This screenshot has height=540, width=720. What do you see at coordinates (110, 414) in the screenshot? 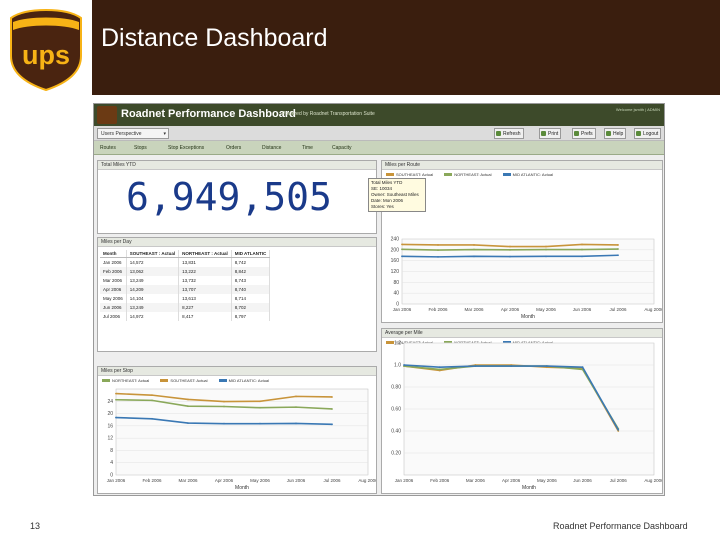
I see `y-tick-label: 20` at bounding box center [110, 414].